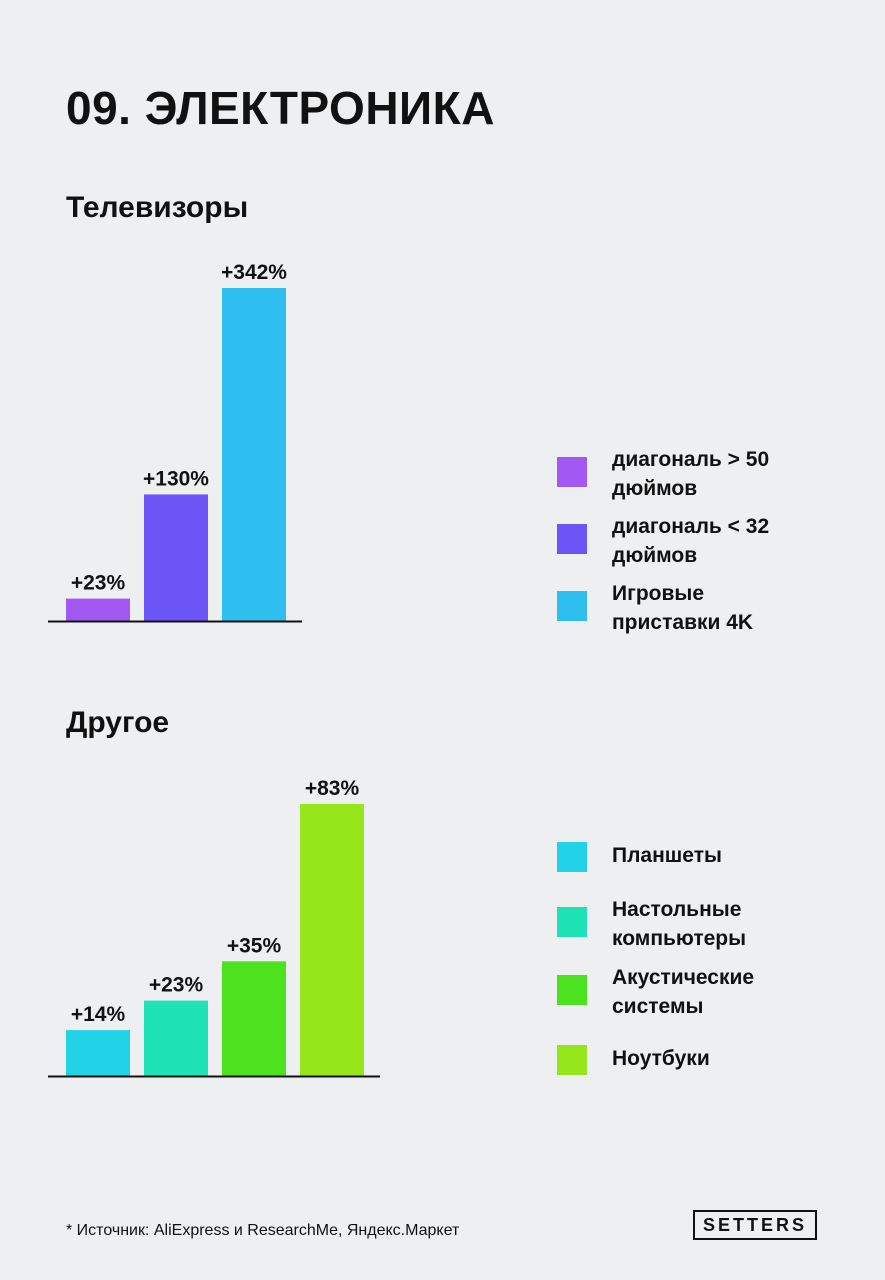  I want to click on bar-value-label: +83%, so click(332, 788).